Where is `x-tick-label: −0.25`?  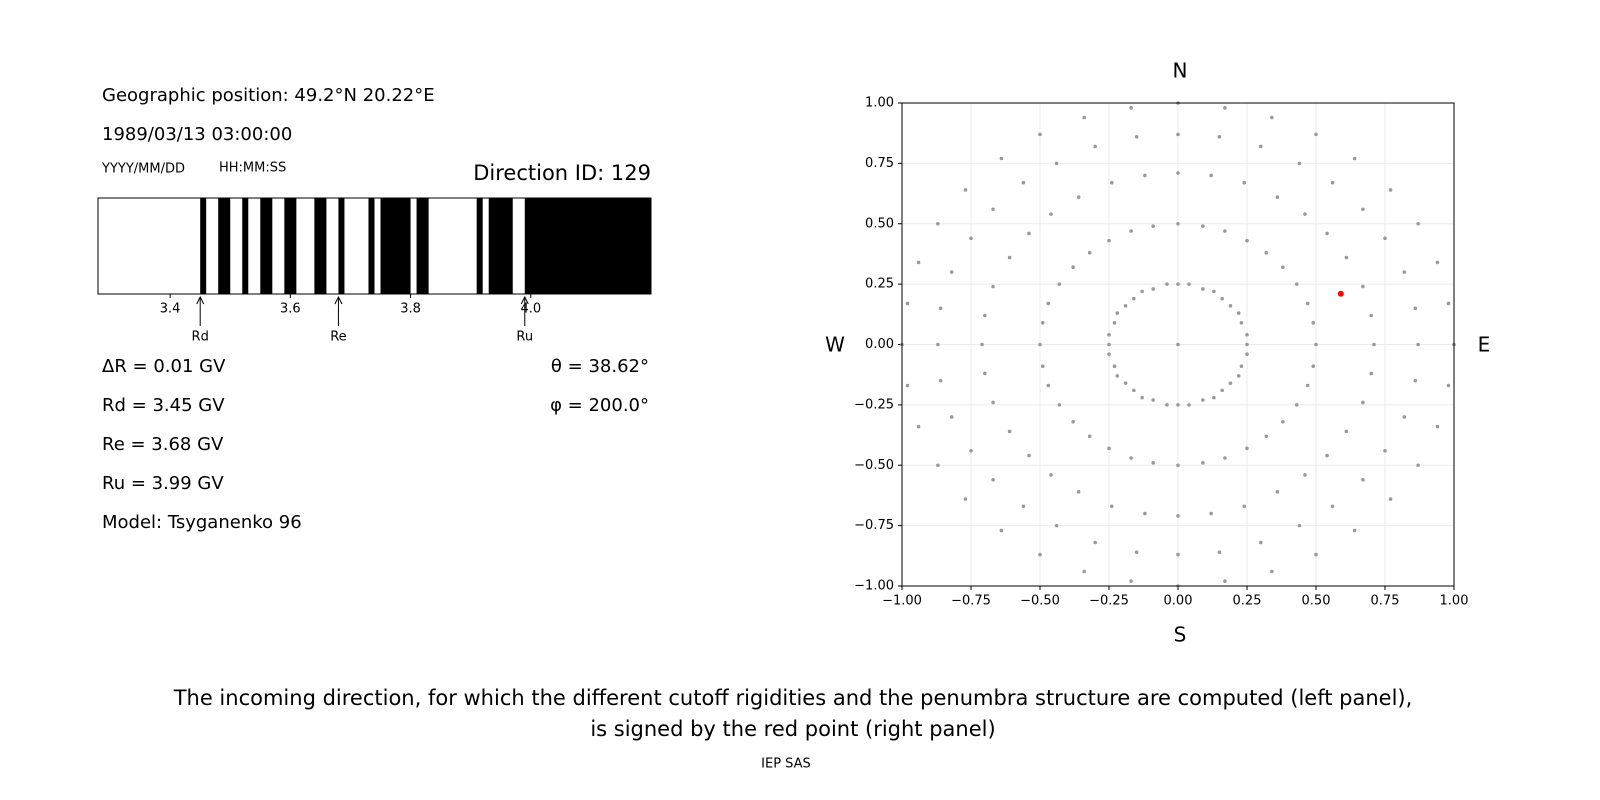 x-tick-label: −0.25 is located at coordinates (1109, 601).